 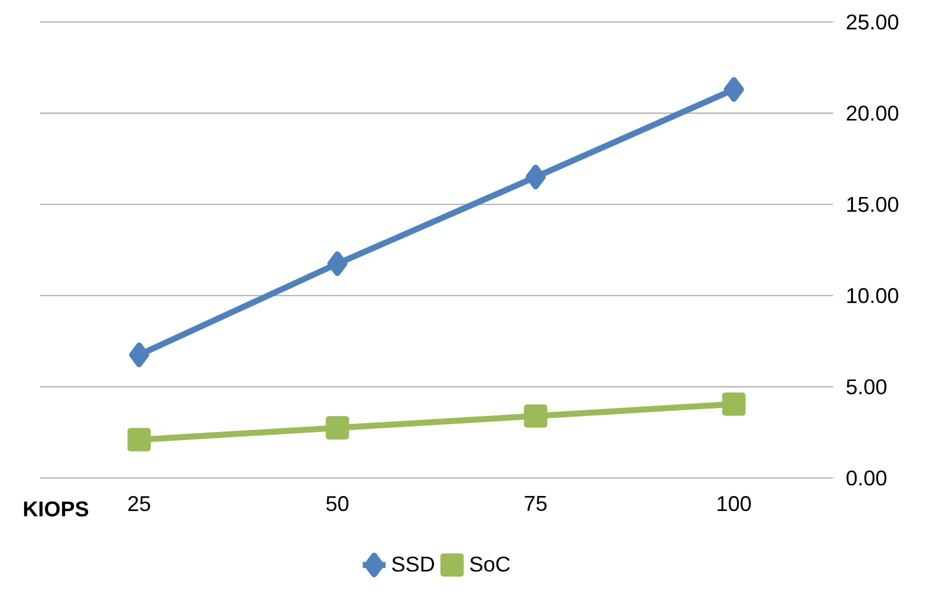 I want to click on y-tick-label: 20.00, so click(x=872, y=113).